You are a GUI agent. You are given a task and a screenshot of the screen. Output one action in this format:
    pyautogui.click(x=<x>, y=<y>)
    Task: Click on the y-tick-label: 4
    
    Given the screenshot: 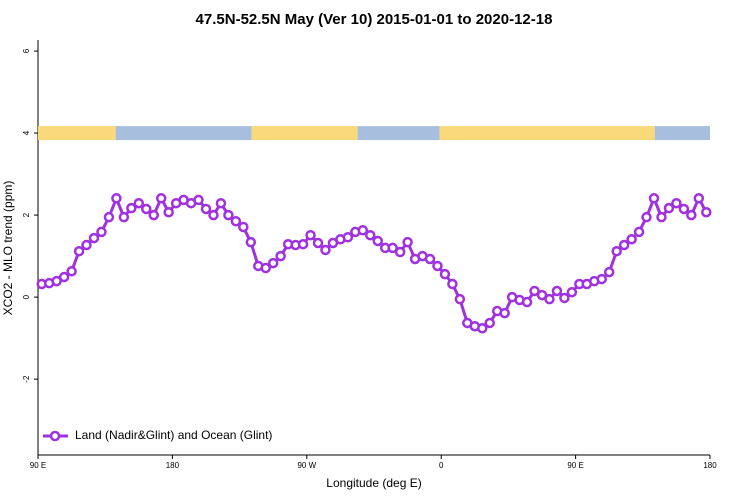 What is the action you would take?
    pyautogui.click(x=26, y=132)
    